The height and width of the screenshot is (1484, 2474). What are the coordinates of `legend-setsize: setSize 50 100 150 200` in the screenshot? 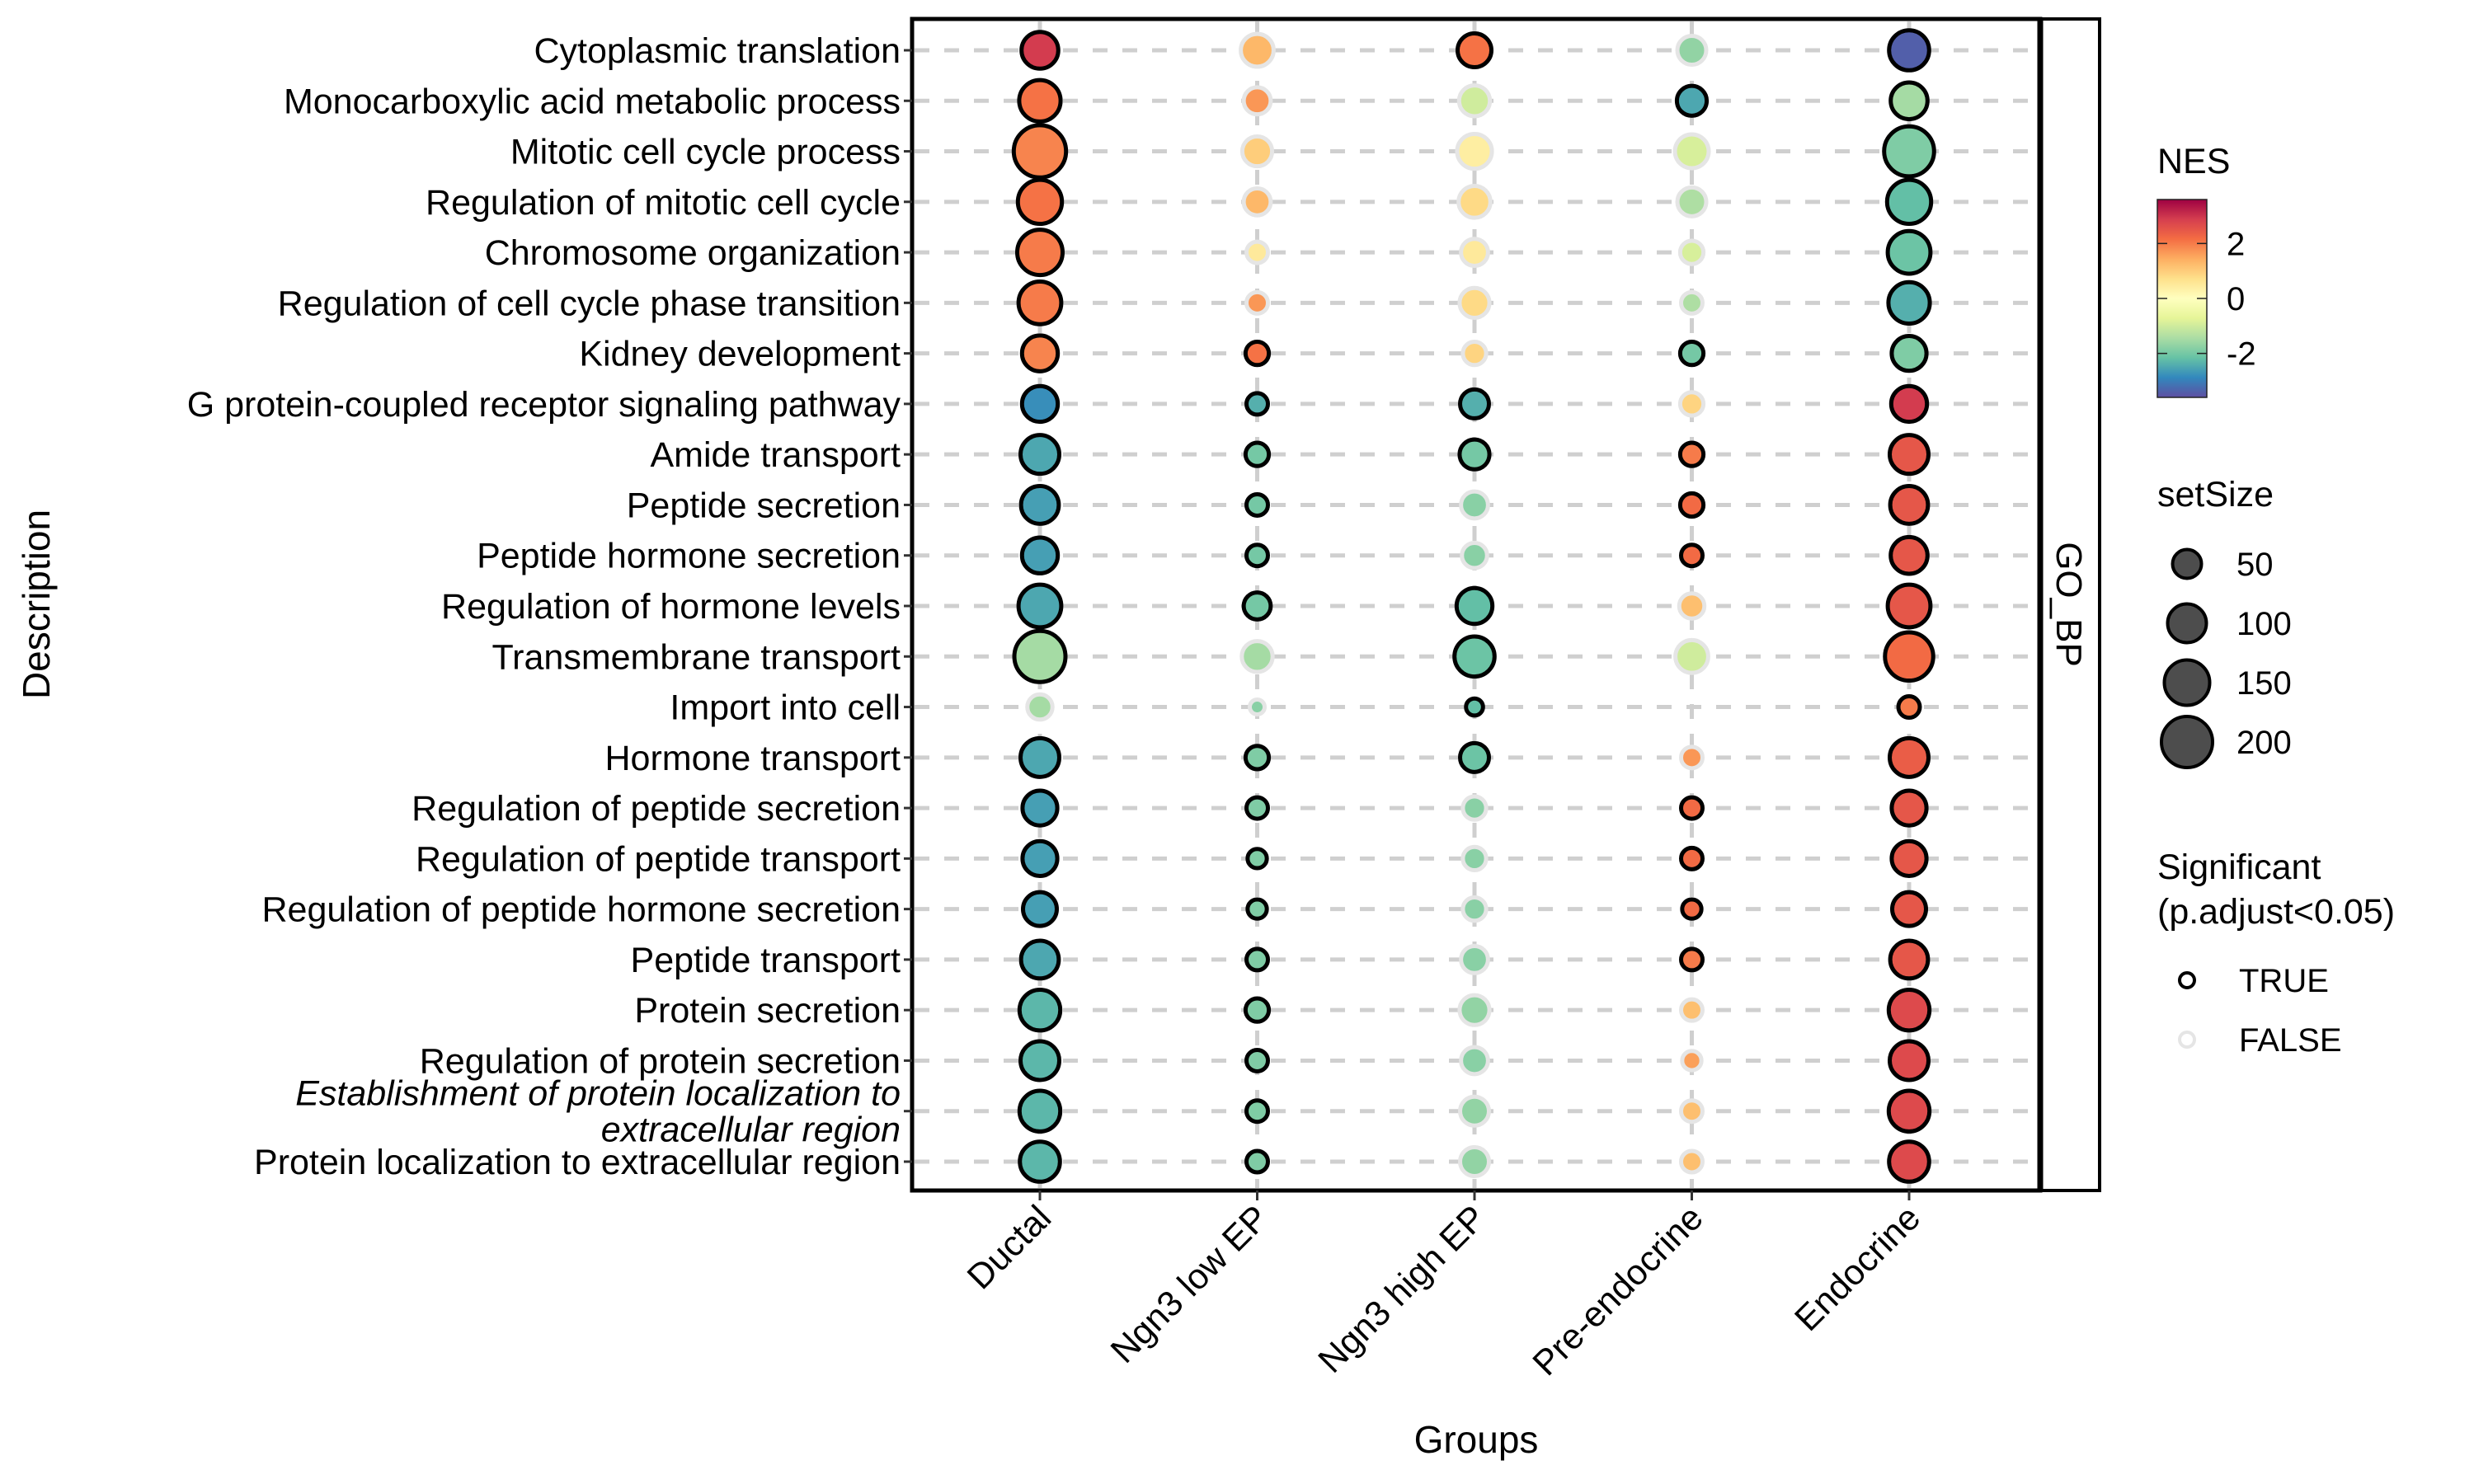 It's located at (2224, 622).